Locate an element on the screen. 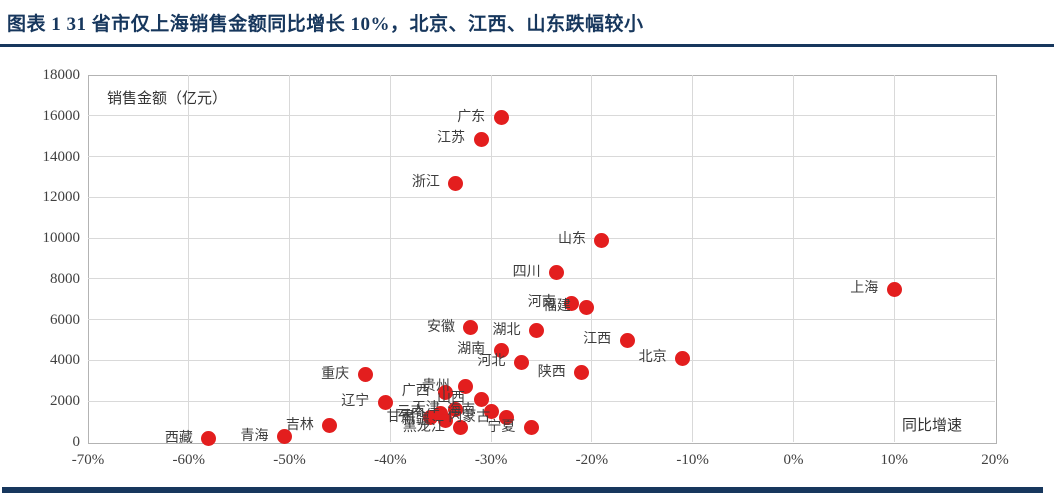 Image resolution: width=1054 pixels, height=496 pixels. y-tick-label: 14000 is located at coordinates (61, 156).